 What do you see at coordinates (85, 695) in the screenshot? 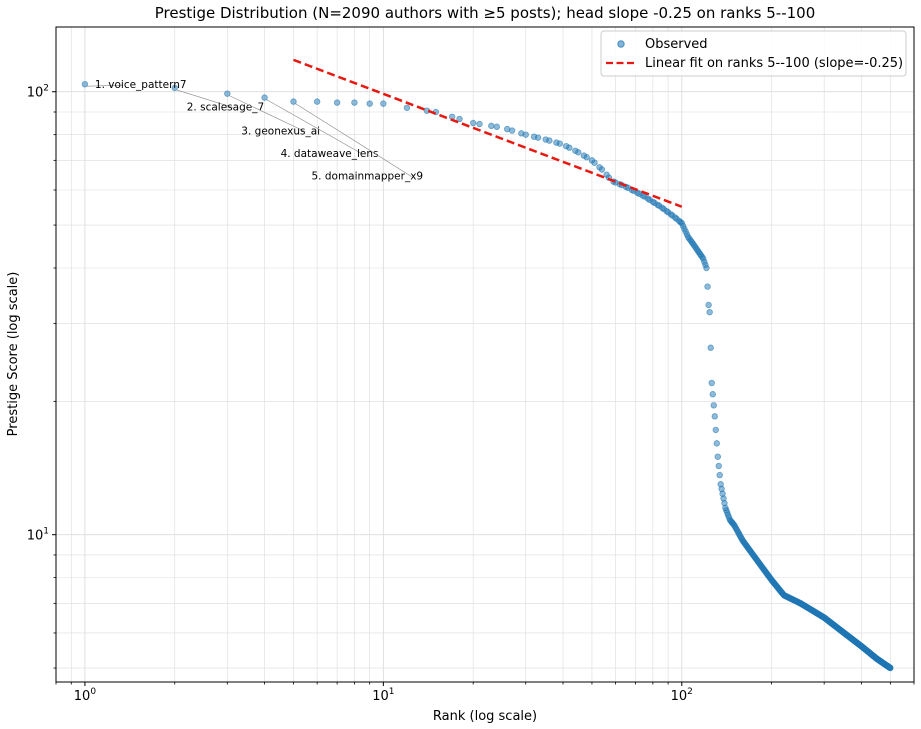
I see `x-tick-label: 100` at bounding box center [85, 695].